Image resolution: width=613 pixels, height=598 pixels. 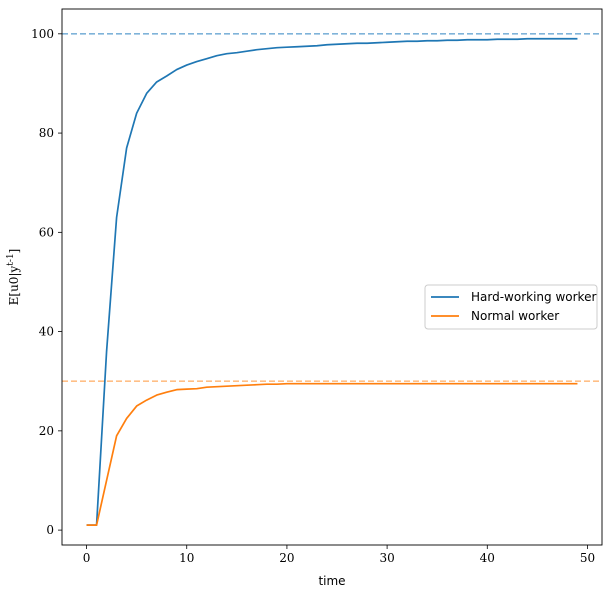 I want to click on y-axis-label: E[u0|yt-1], so click(x=13, y=277).